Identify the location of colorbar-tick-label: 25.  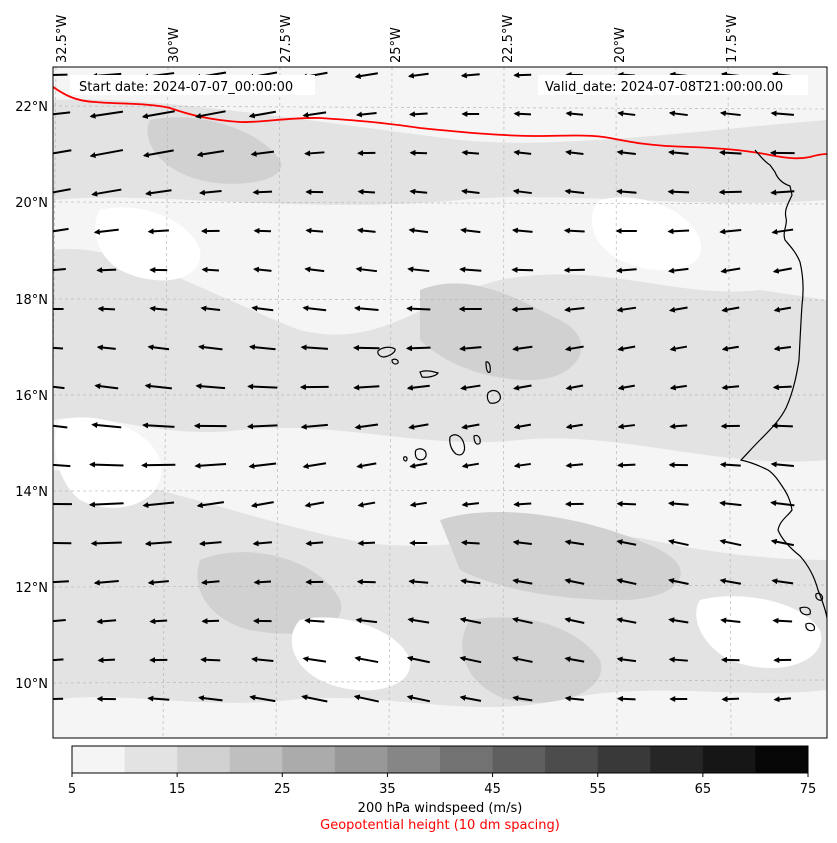
(282, 789).